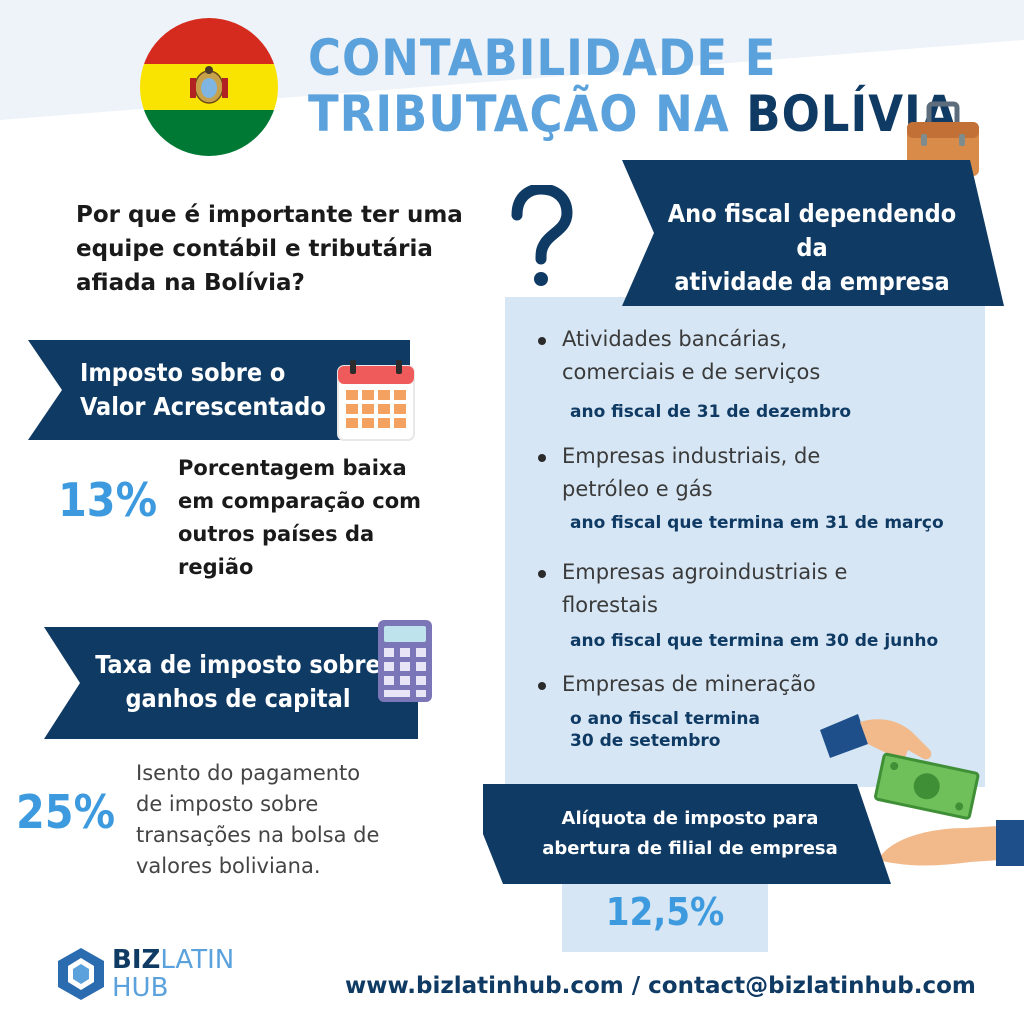  I want to click on title-line-1: CONTABILIDADE E, so click(542, 58).